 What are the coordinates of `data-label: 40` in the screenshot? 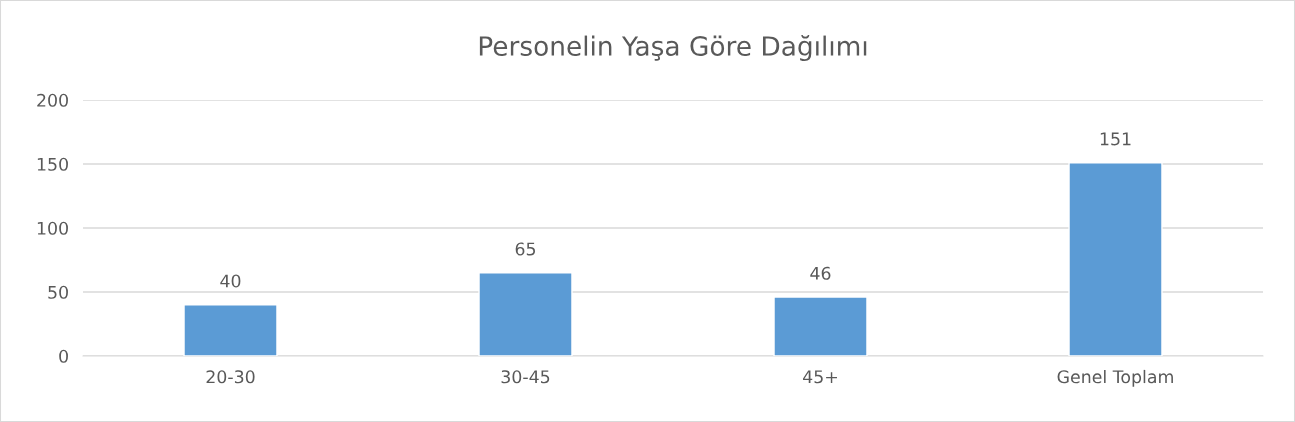 It's located at (230, 281).